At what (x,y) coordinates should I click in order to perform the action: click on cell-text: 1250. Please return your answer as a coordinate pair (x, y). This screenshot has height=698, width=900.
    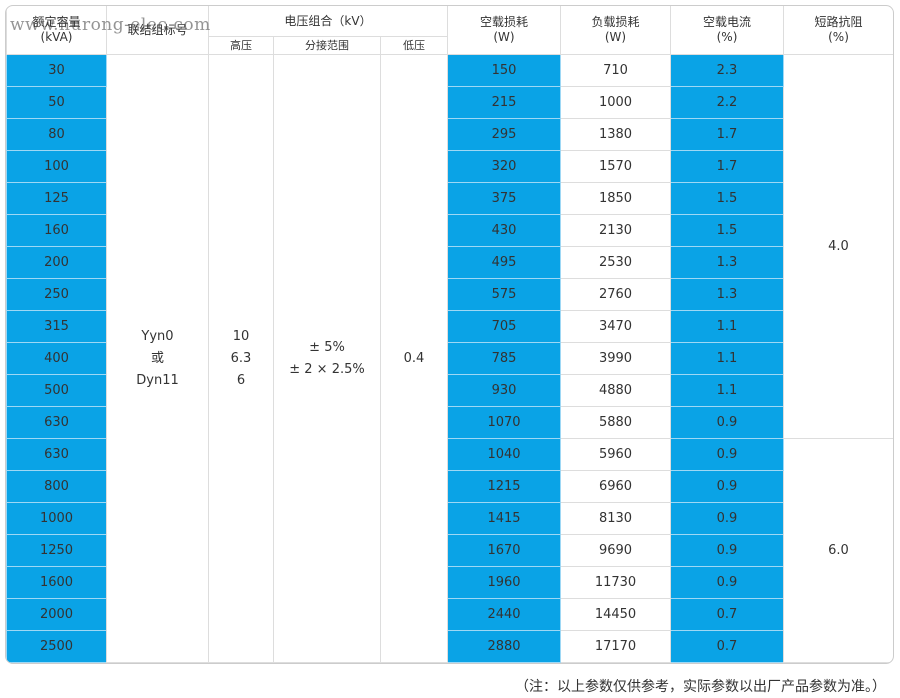
    Looking at the image, I should click on (56, 550).